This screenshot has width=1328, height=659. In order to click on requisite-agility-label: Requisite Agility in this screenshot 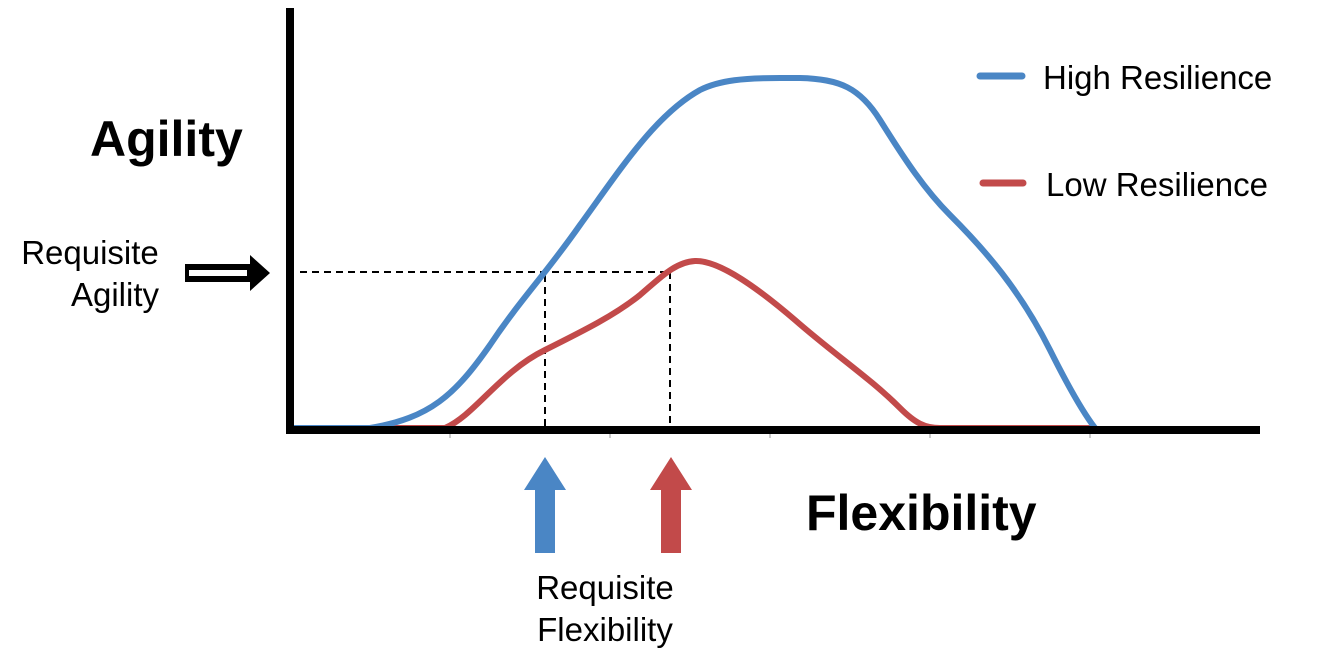, I will do `click(90, 274)`.